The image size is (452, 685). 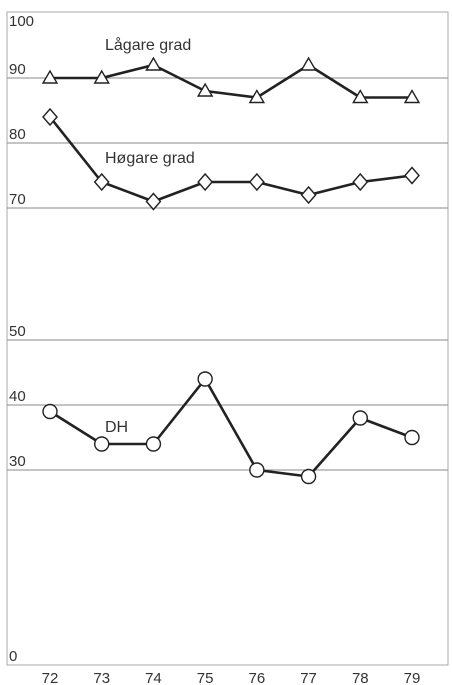 I want to click on y-tick-label: 30, so click(x=17, y=461).